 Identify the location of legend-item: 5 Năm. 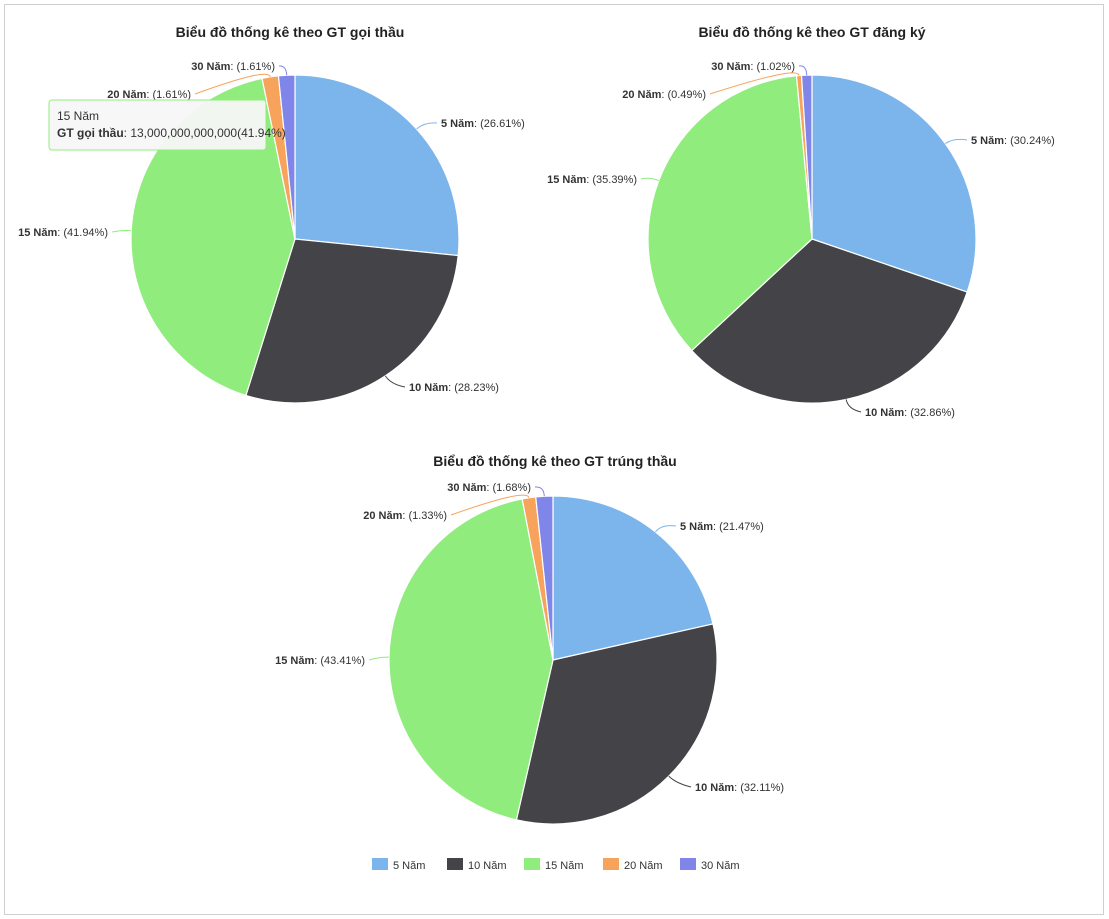
(398, 865).